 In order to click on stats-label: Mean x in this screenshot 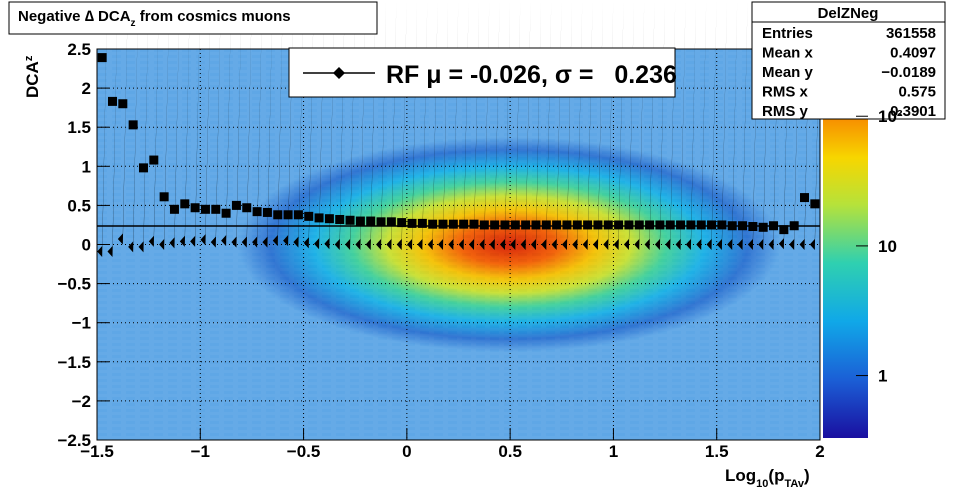, I will do `click(788, 53)`.